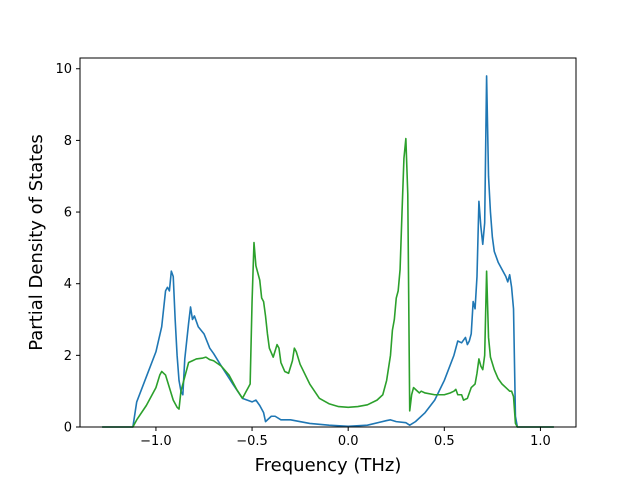 The image size is (640, 480). What do you see at coordinates (156, 441) in the screenshot?
I see `x-tick-label: −1.0` at bounding box center [156, 441].